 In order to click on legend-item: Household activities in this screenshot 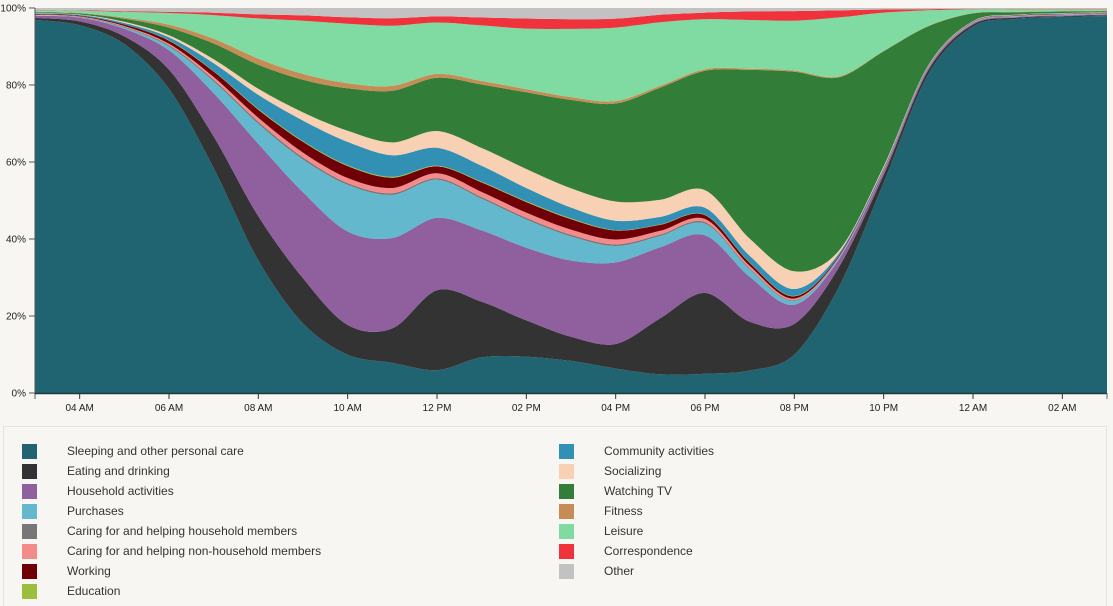, I will do `click(171, 491)`.